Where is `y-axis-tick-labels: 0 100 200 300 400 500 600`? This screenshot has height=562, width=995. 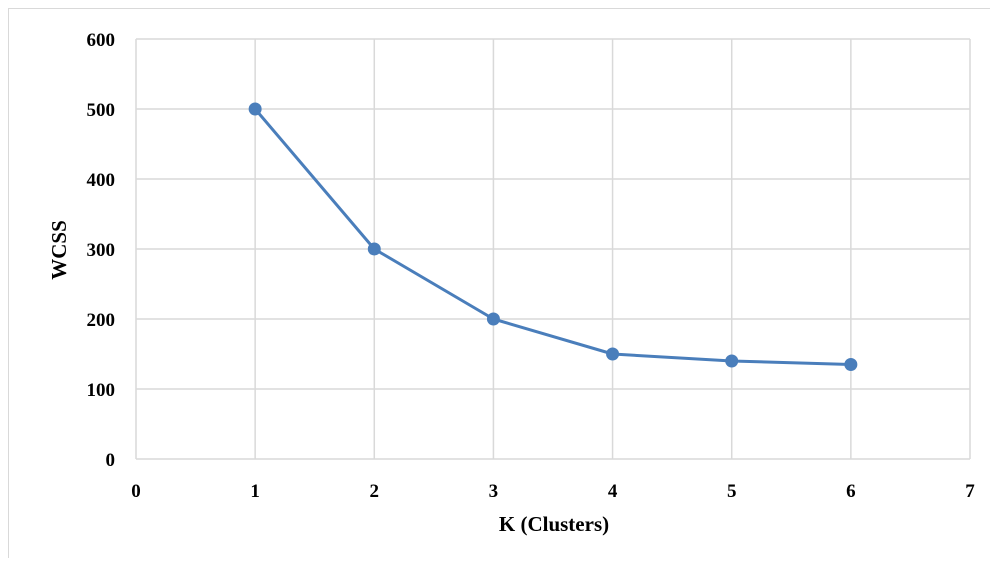
y-axis-tick-labels: 0 100 200 300 400 500 600 is located at coordinates (101, 250).